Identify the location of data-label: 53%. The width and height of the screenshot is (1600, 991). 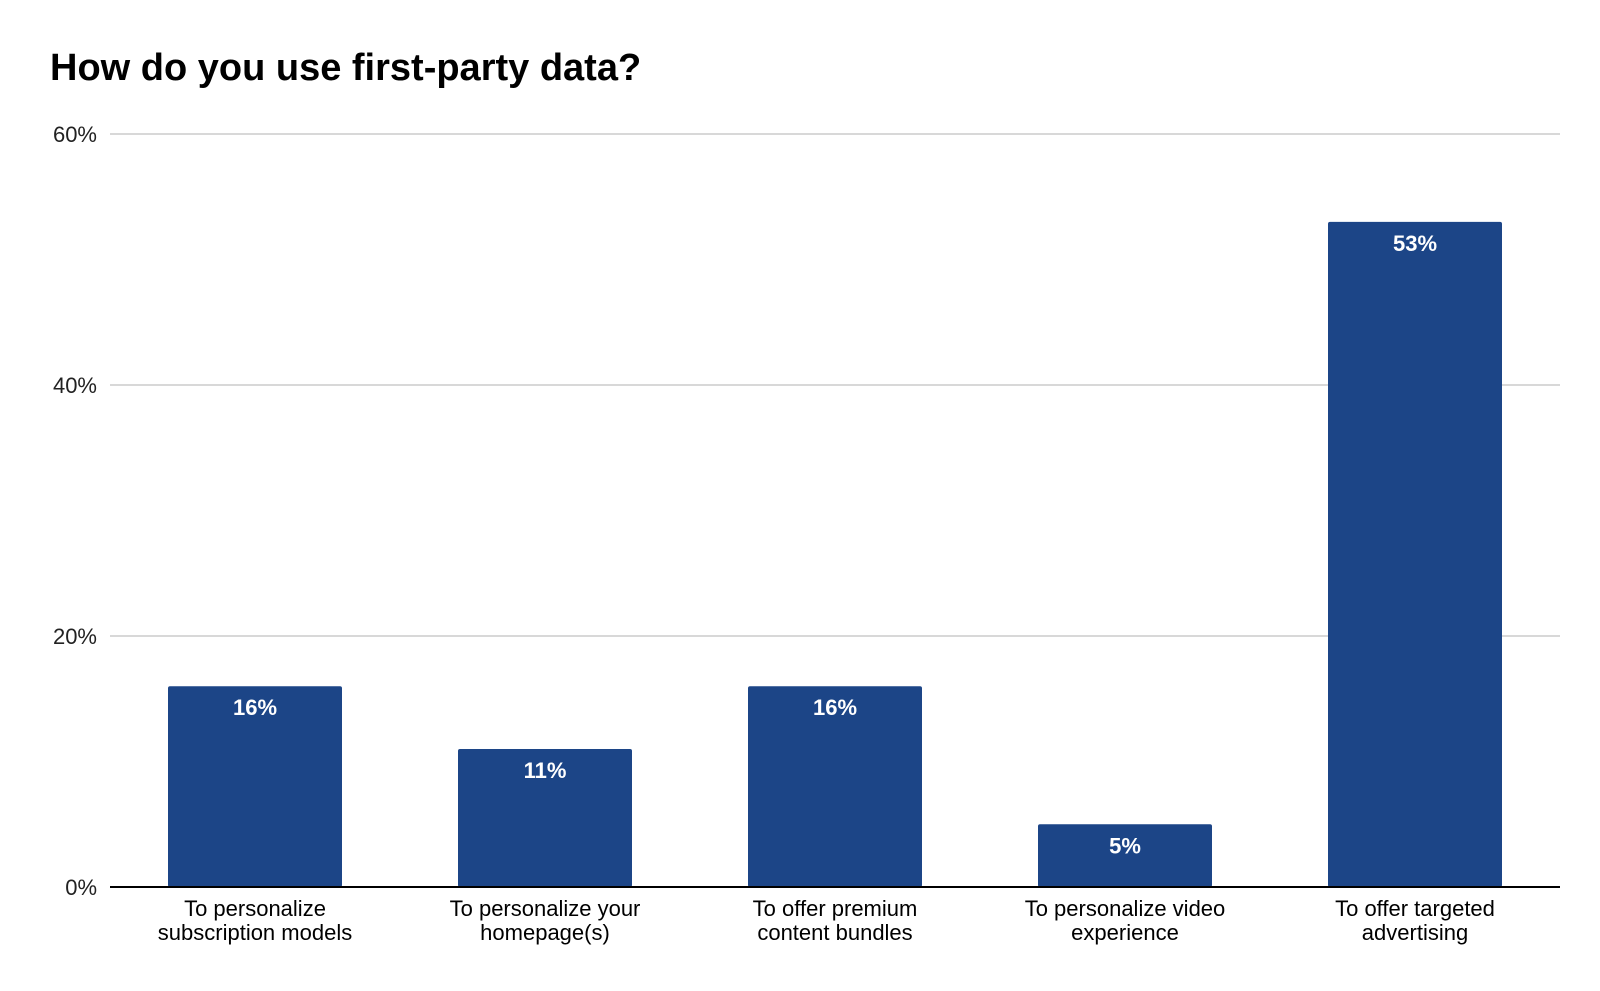
(1415, 243).